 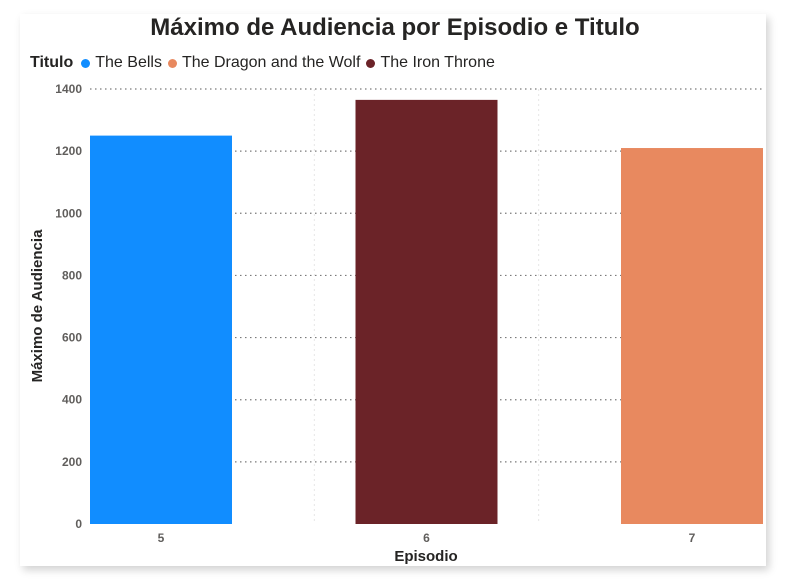 I want to click on x-tick-label: 6, so click(x=426, y=538).